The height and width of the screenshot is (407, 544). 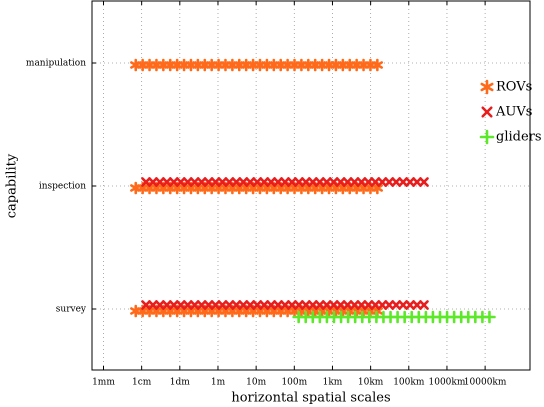 I want to click on legend-item: AUVs, so click(x=506, y=112).